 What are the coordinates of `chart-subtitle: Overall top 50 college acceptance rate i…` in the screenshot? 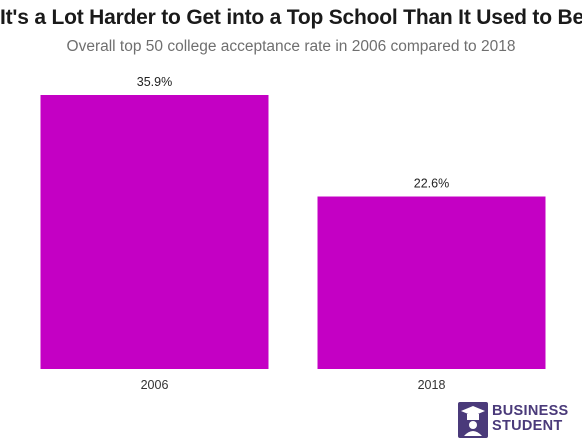 It's located at (291, 46).